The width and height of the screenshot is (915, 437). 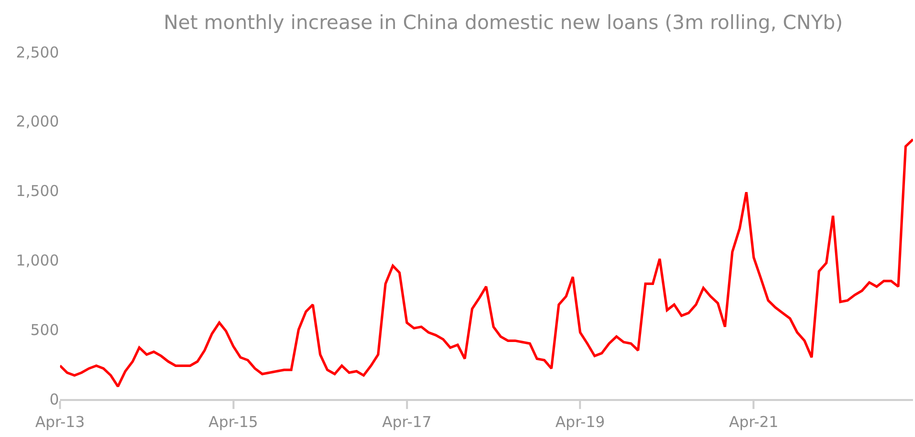 What do you see at coordinates (44, 329) in the screenshot?
I see `y-tick-label: 500` at bounding box center [44, 329].